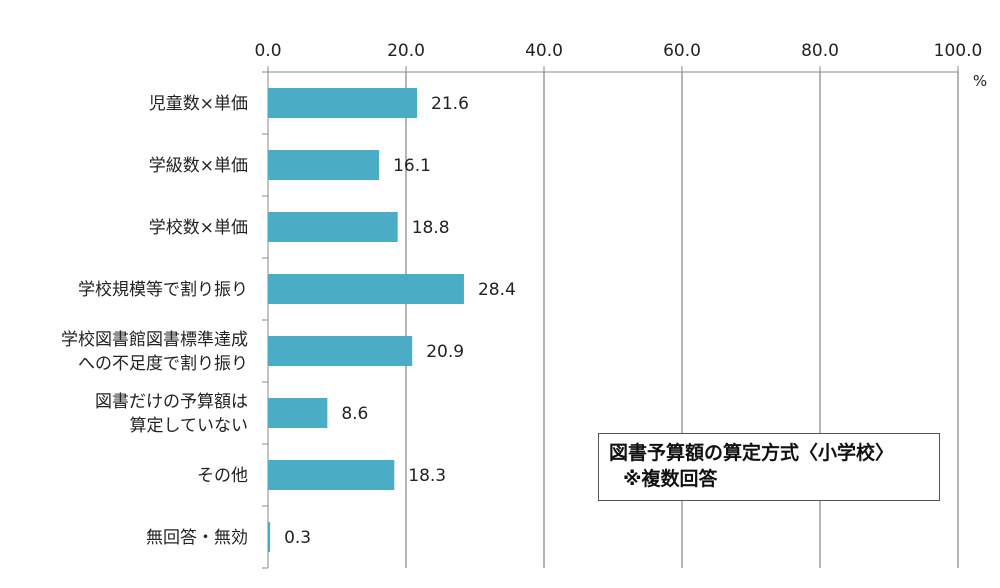 Image resolution: width=1000 pixels, height=588 pixels. I want to click on value-label-1: 16.1, so click(412, 166).